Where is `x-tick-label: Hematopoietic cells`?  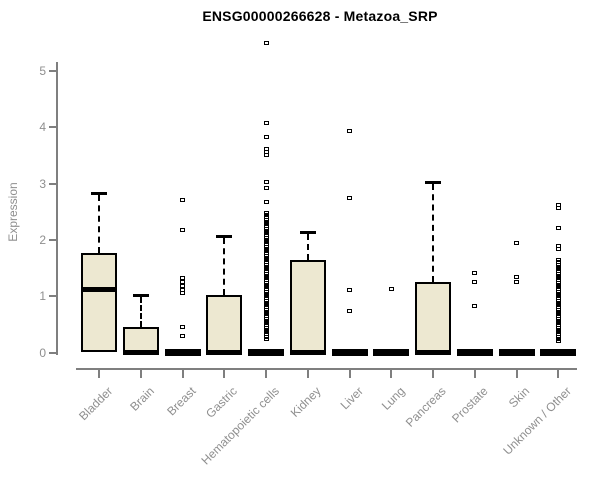
x-tick-label: Hematopoietic cells is located at coordinates (240, 426).